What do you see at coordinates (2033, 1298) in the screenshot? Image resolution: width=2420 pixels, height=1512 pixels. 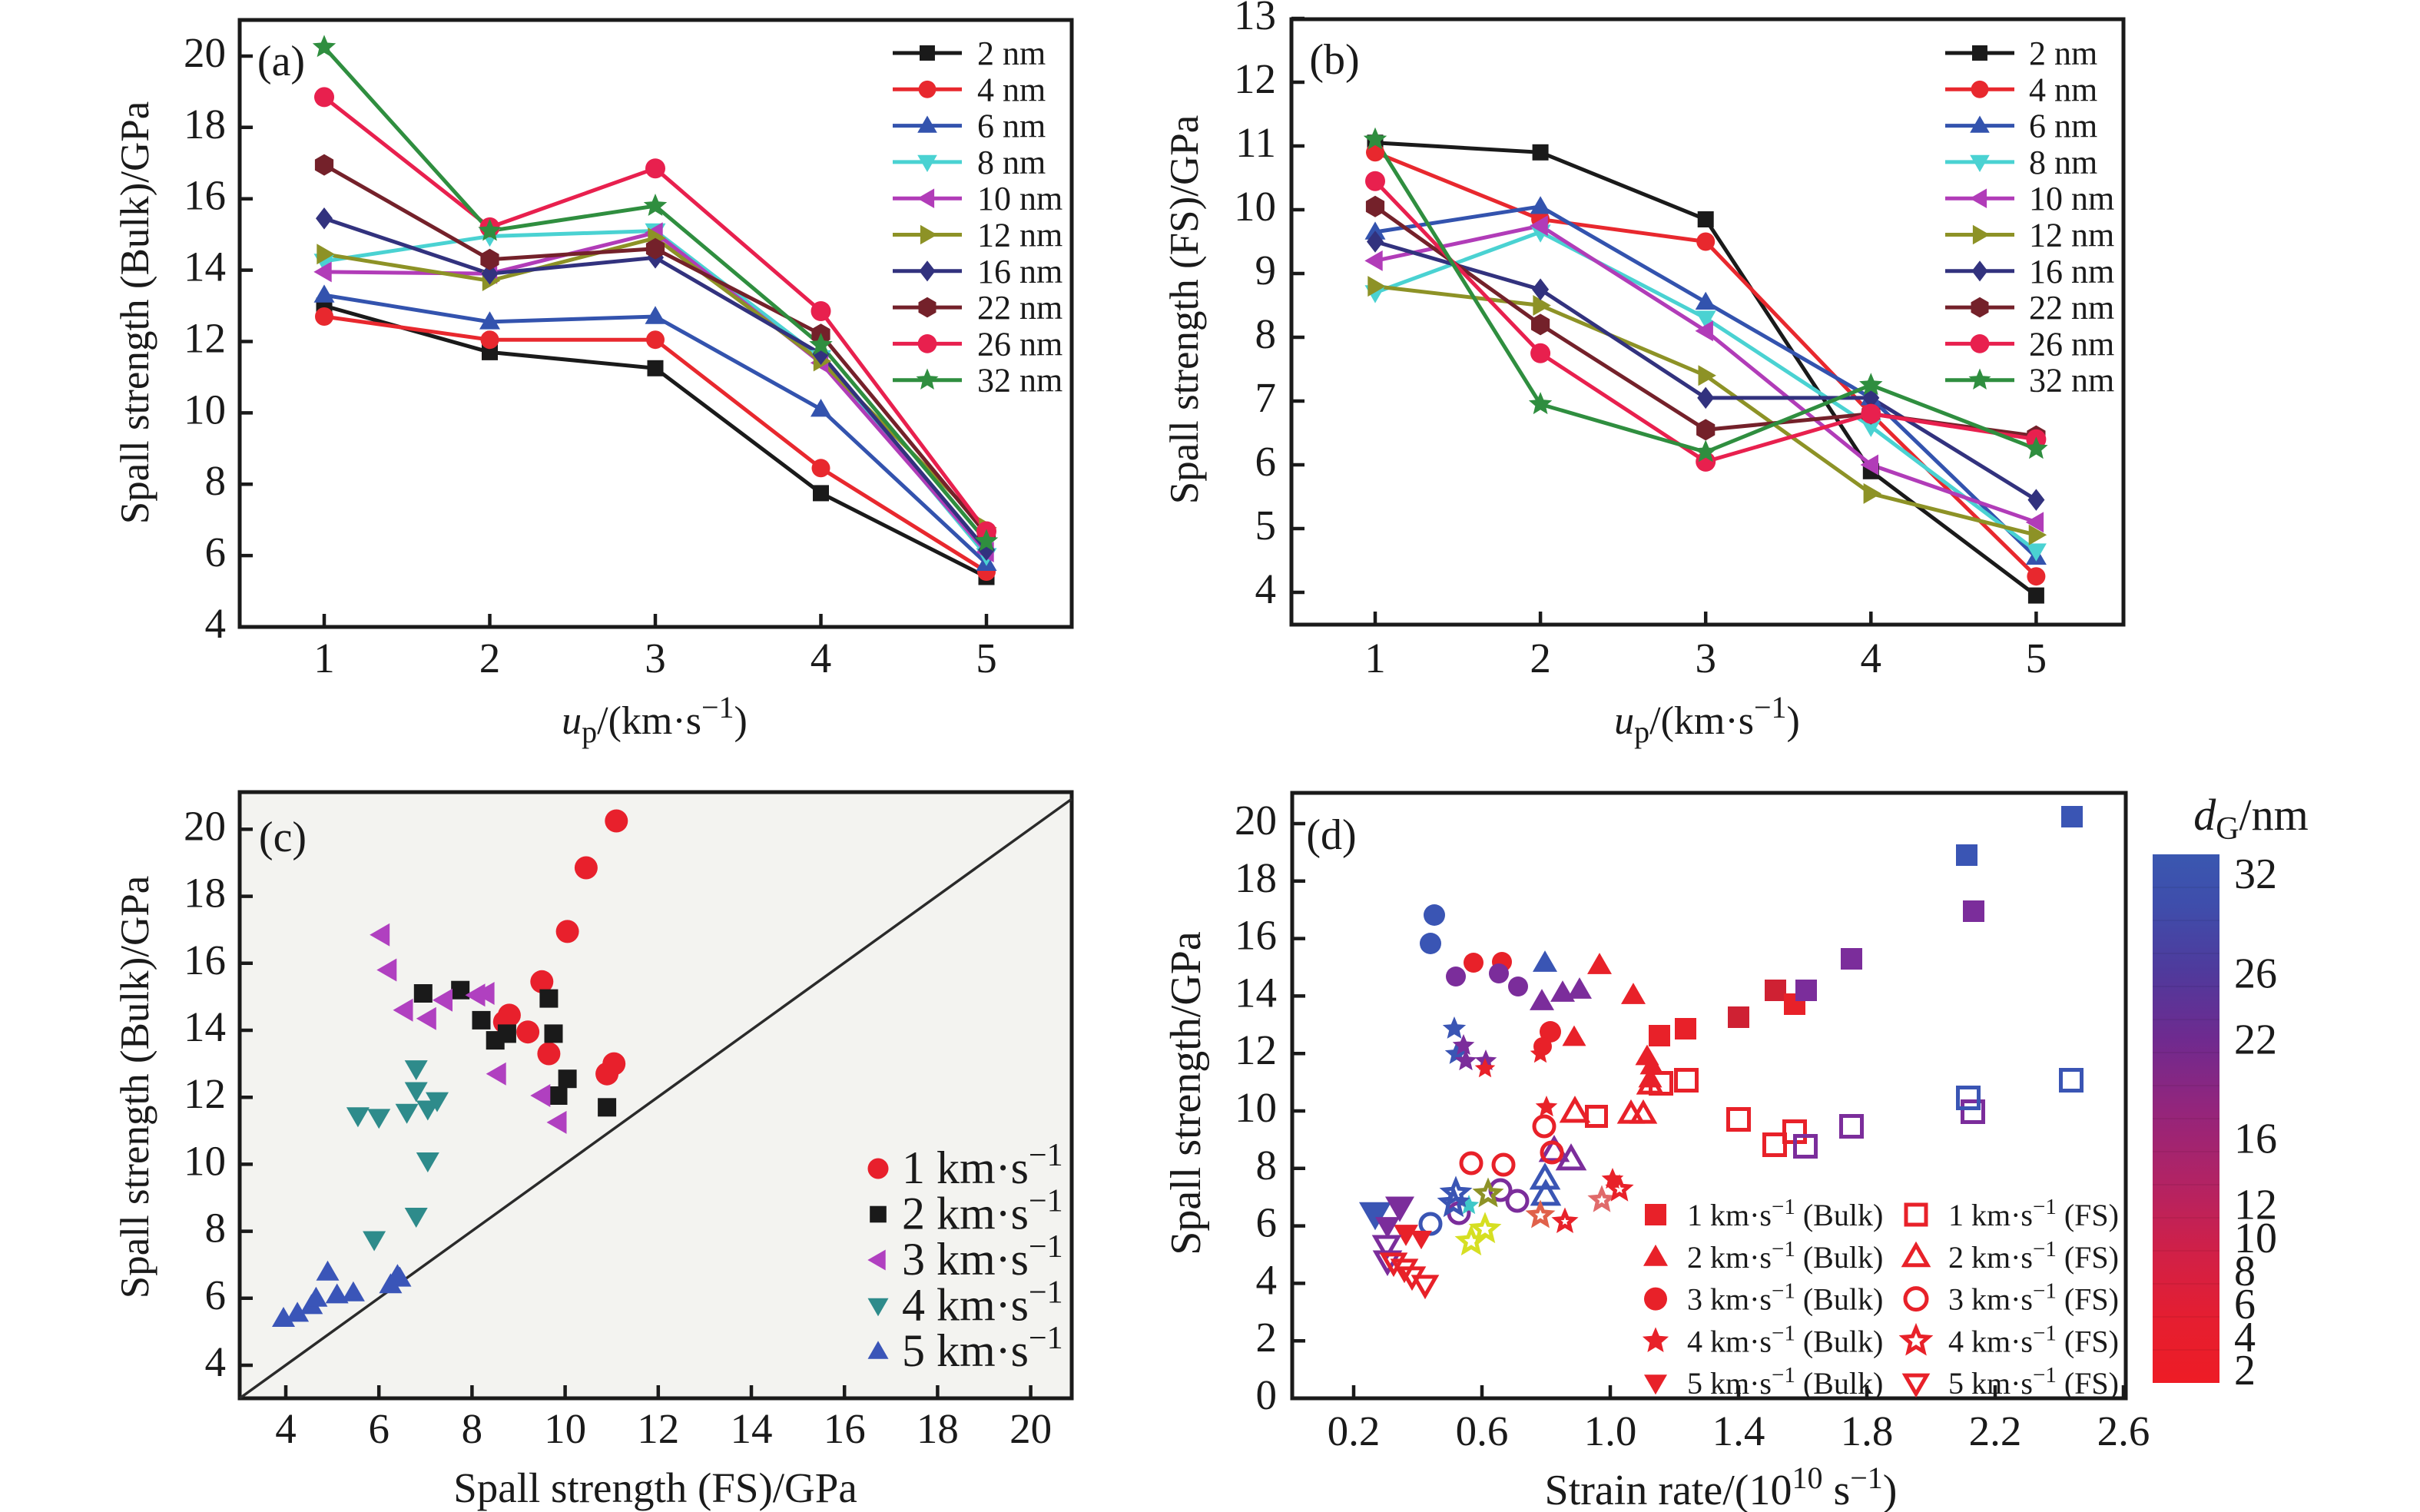 I see `svg-text: 3 km·s−1 (FS)` at bounding box center [2033, 1298].